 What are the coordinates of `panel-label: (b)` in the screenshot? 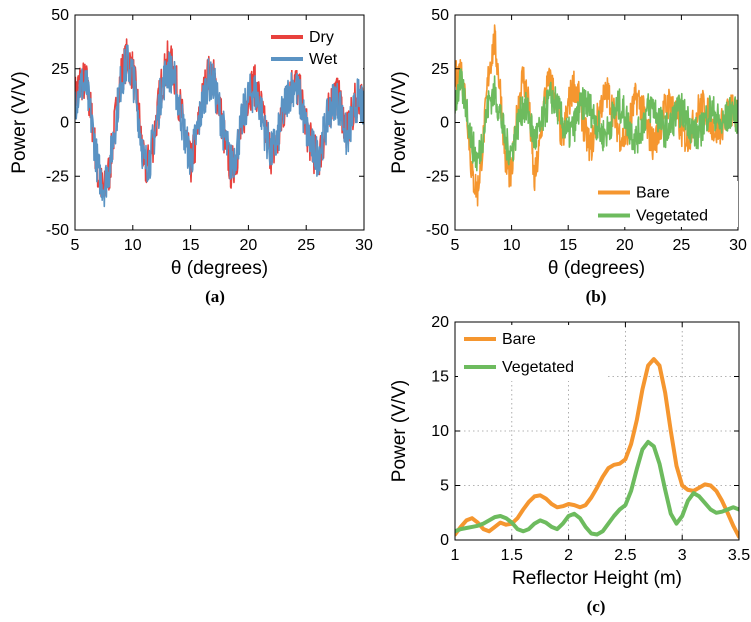 It's located at (596, 296).